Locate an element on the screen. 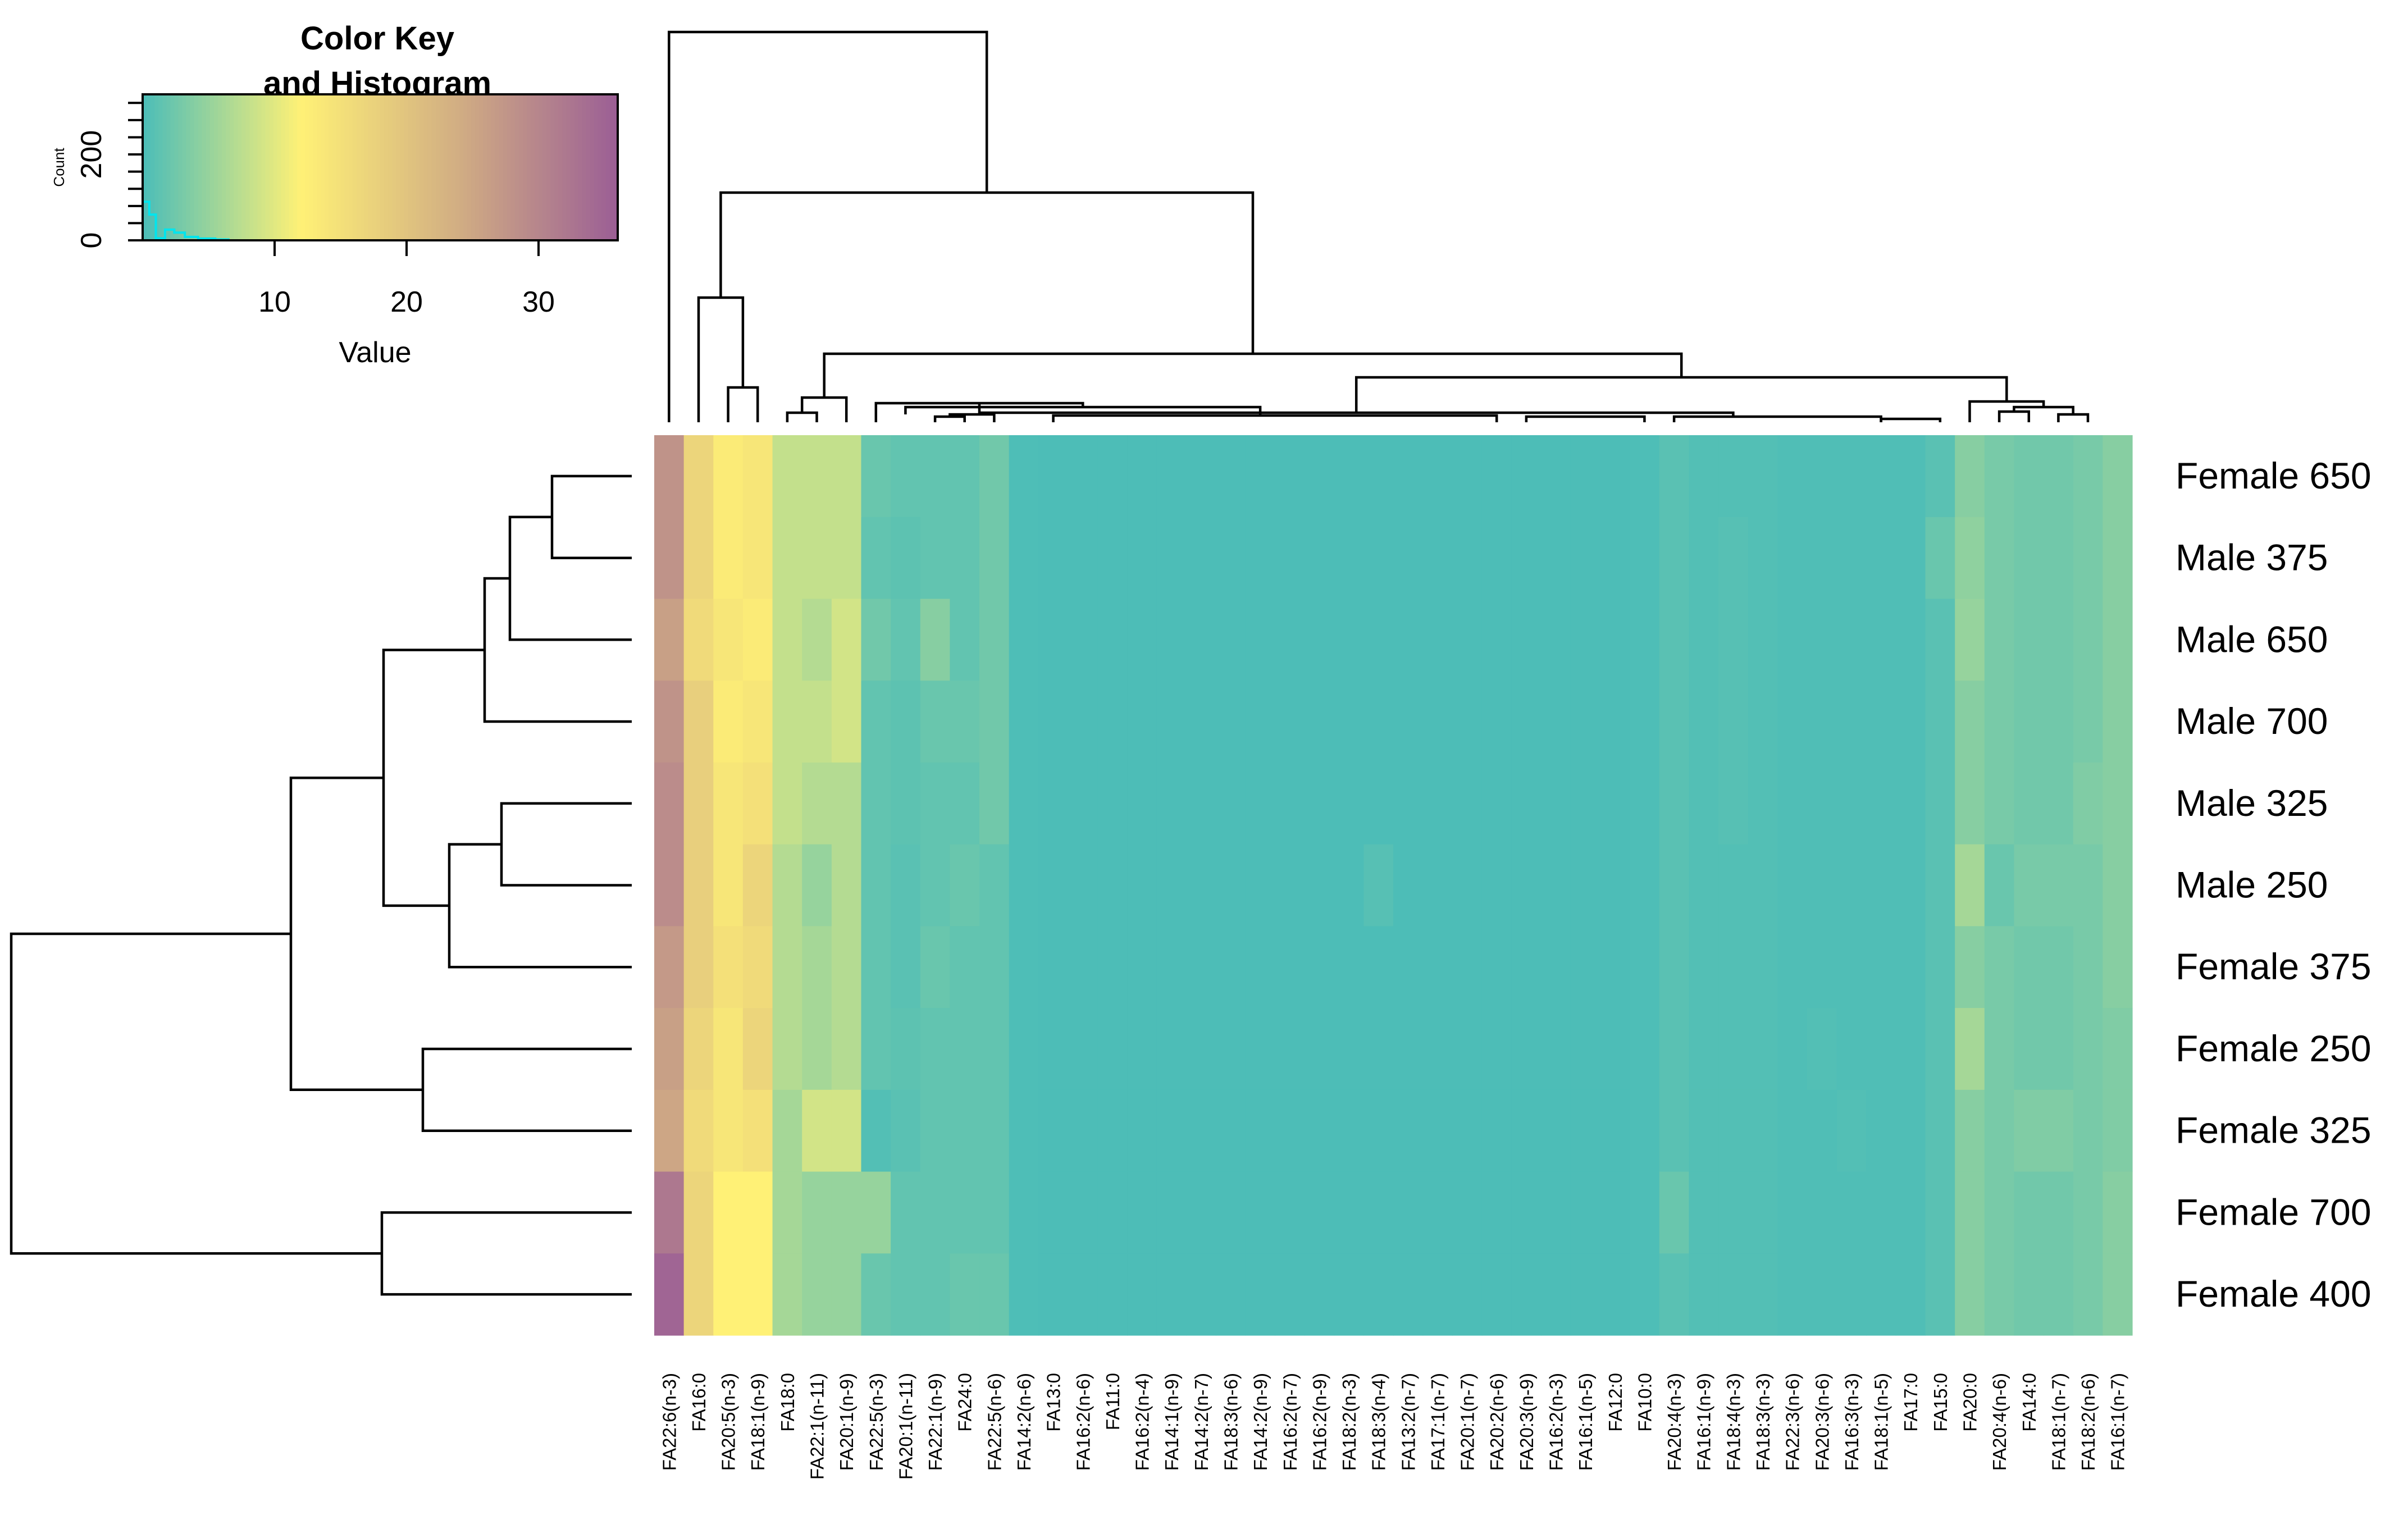  column-label: FA16:1(n-5) is located at coordinates (1585, 1422).